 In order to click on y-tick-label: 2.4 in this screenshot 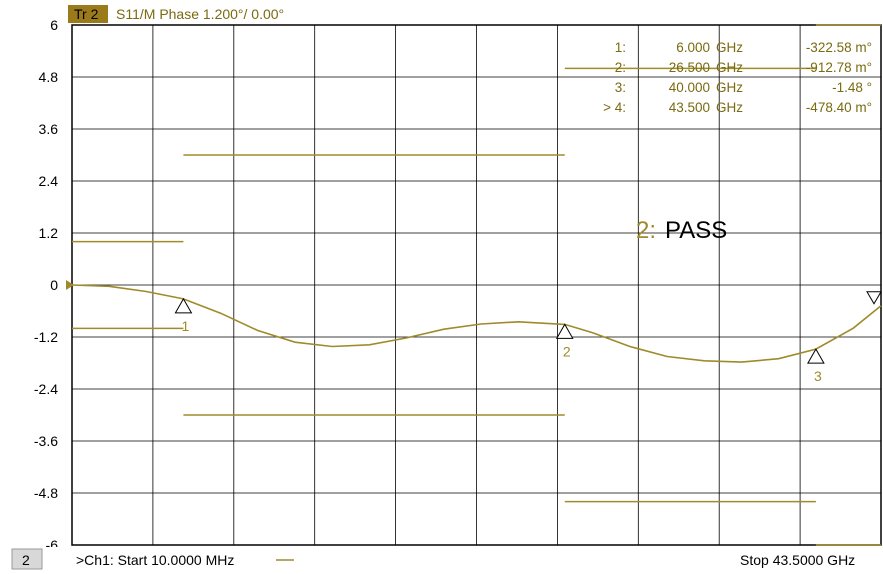, I will do `click(49, 181)`.